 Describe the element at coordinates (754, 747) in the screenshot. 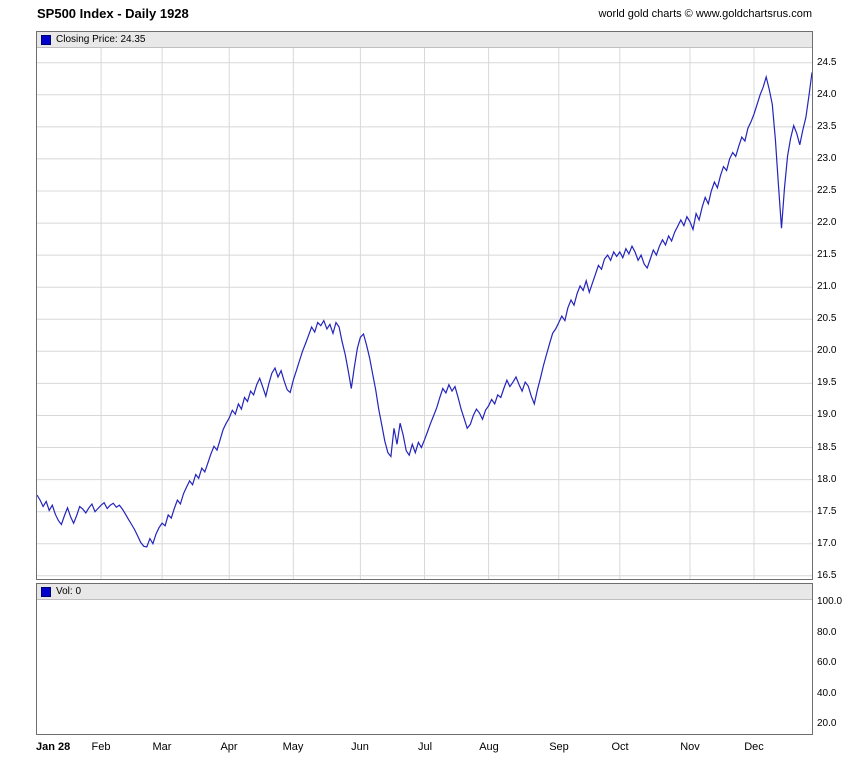

I see `x-axis-label: Dec` at that location.